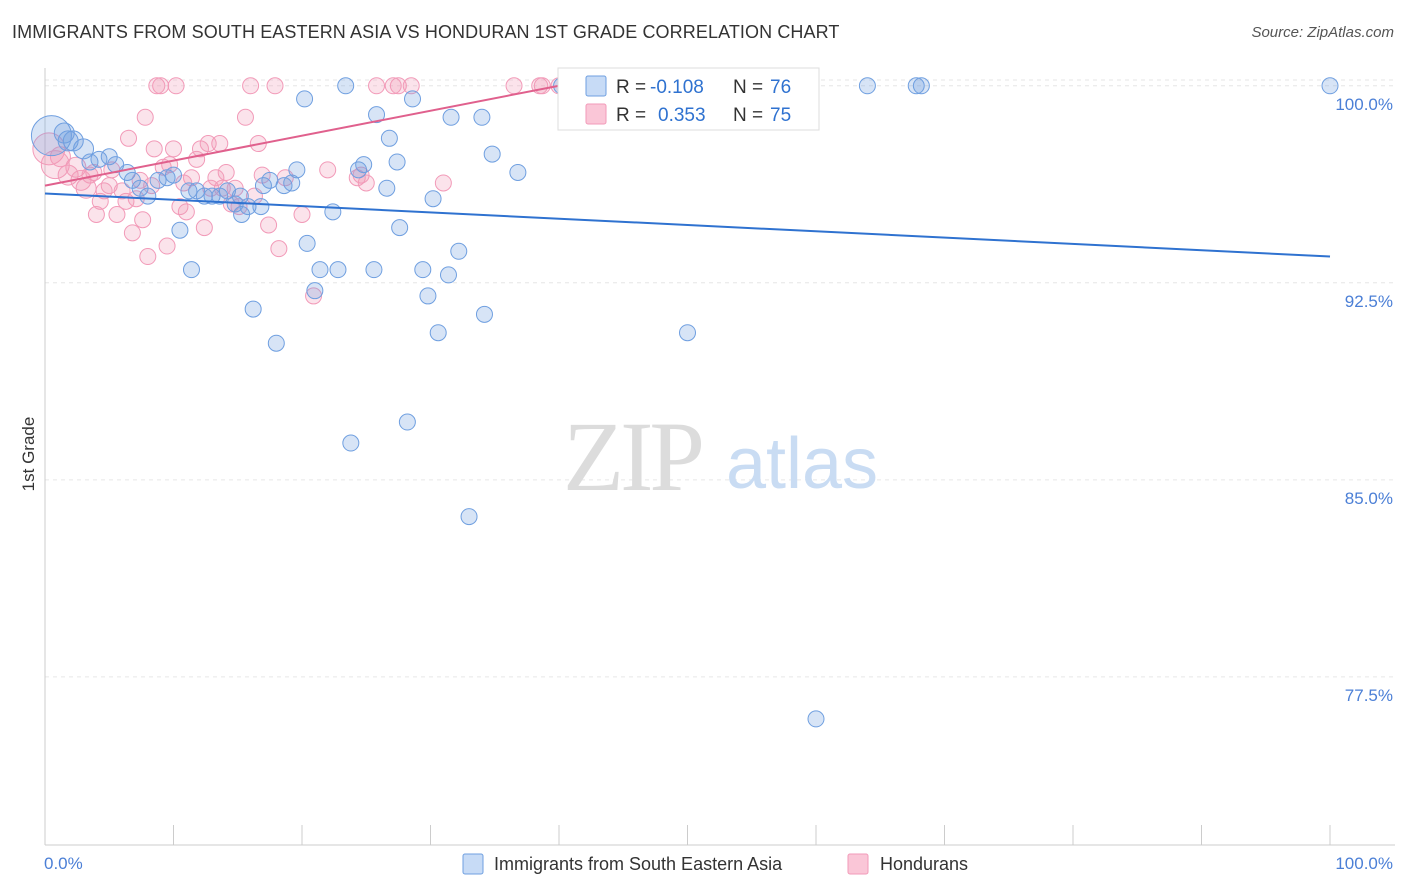 The width and height of the screenshot is (1406, 892). I want to click on y-tick-label: 77.5%, so click(1369, 695).